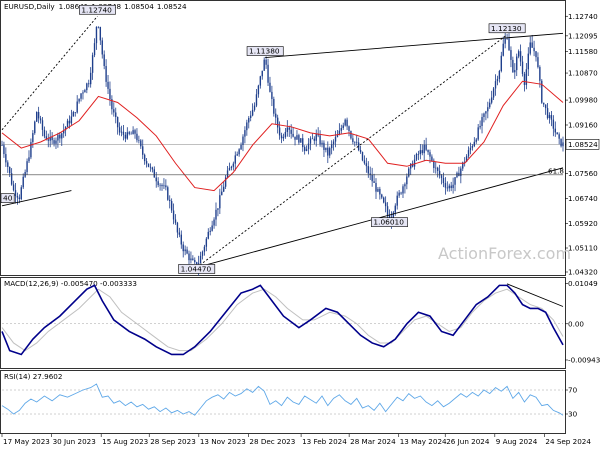  What do you see at coordinates (264, 51) in the screenshot?
I see `price-annotation-label: 1.11380` at bounding box center [264, 51].